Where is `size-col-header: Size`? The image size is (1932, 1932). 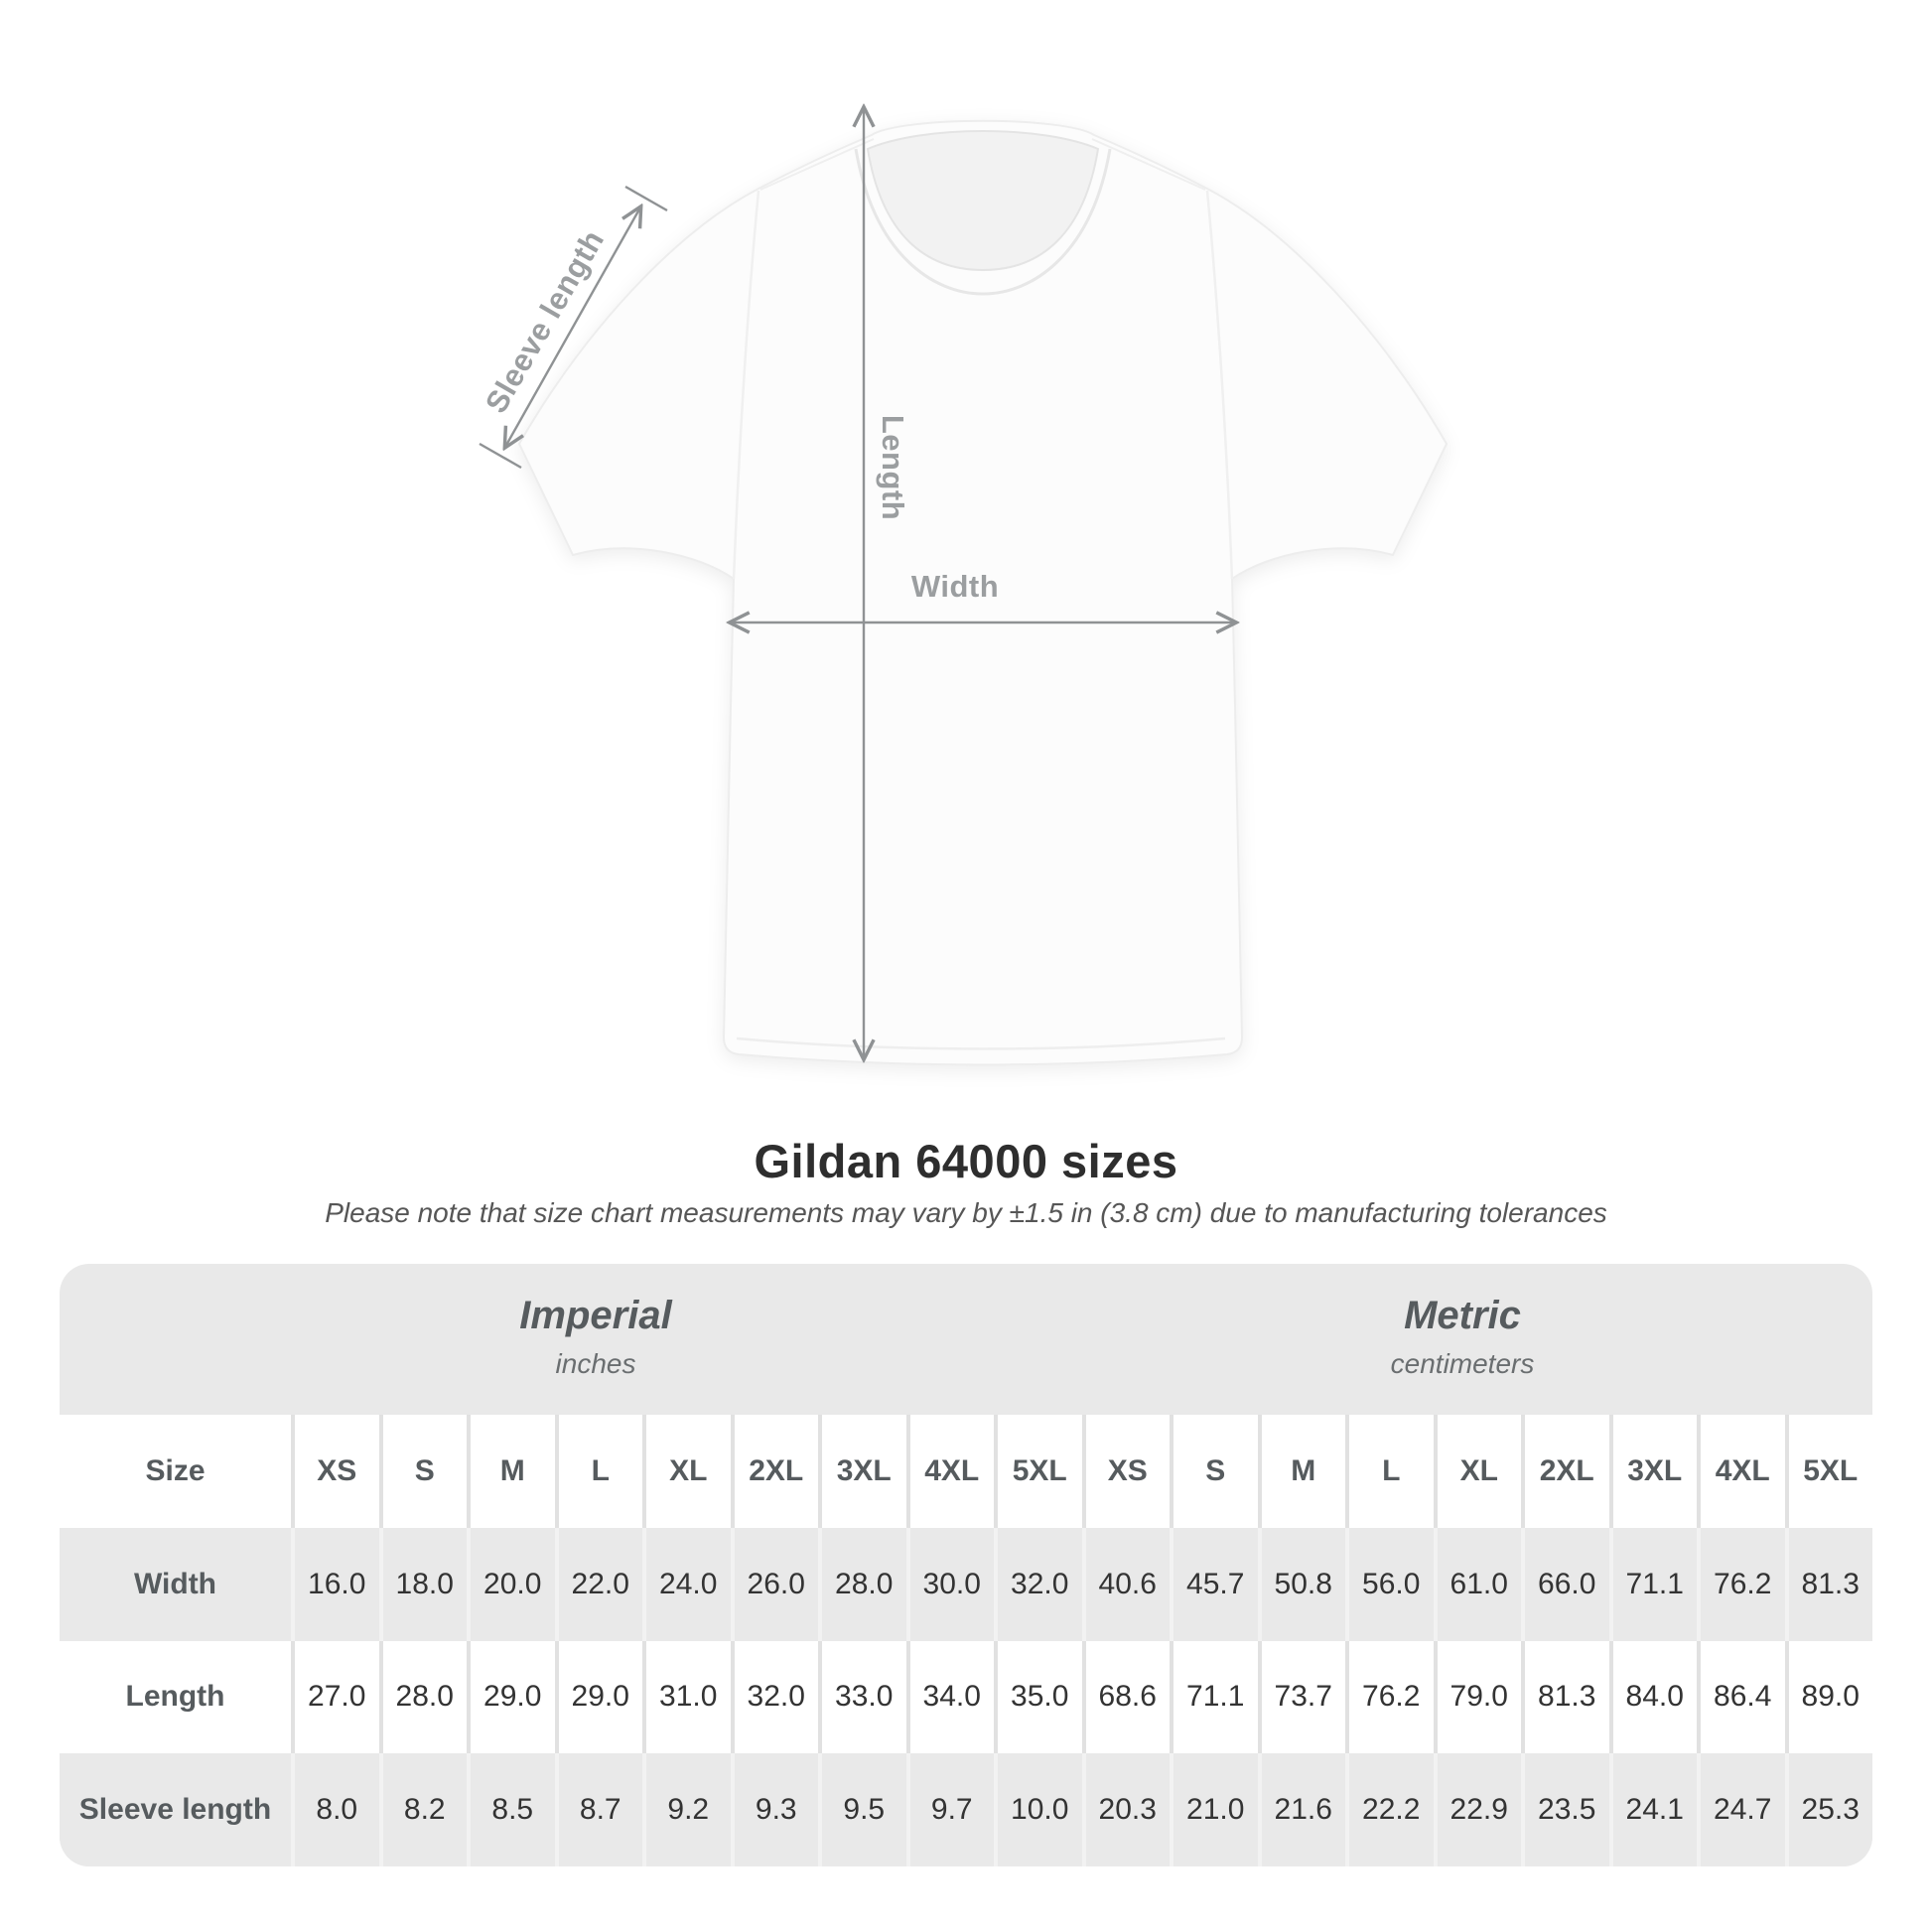
size-col-header: Size is located at coordinates (175, 1472).